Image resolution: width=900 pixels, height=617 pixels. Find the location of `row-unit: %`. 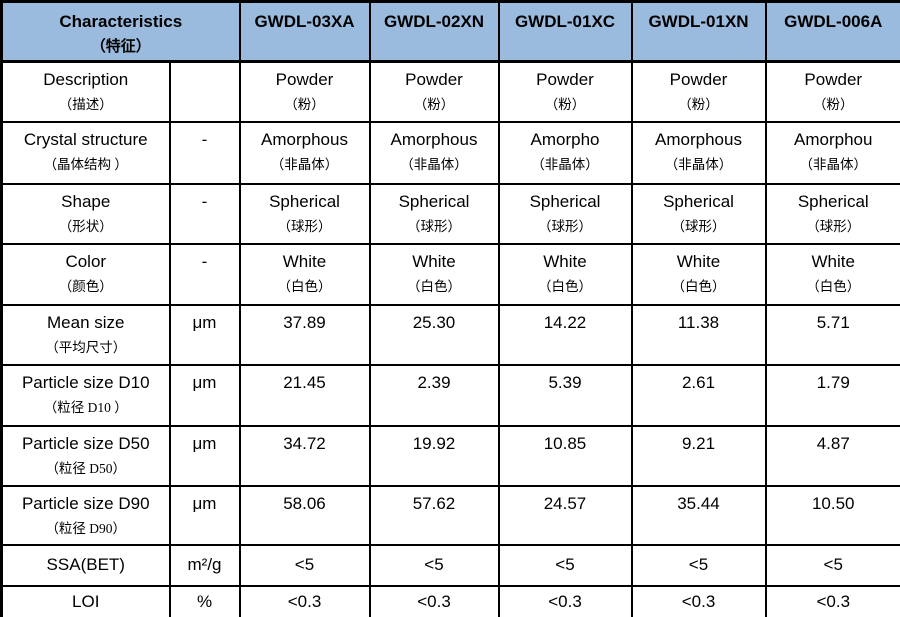

row-unit: % is located at coordinates (204, 601).